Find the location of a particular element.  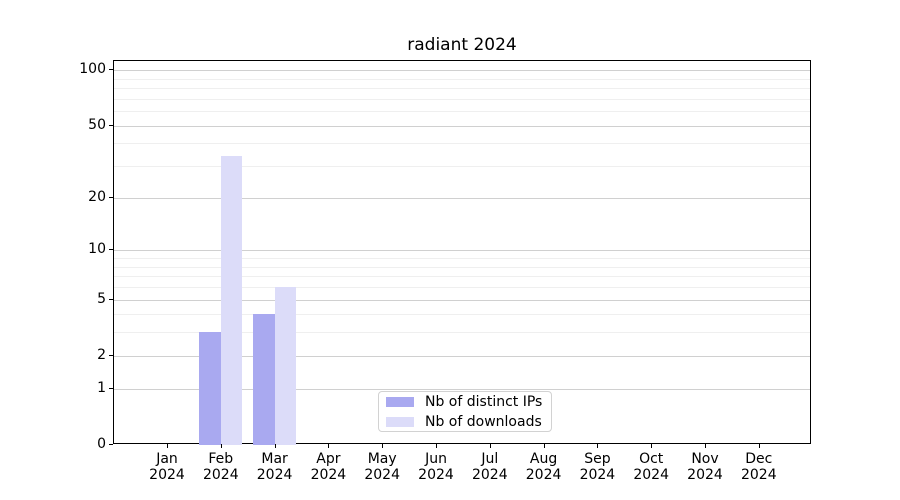

y-tick-label-0: 0 is located at coordinates (101, 444).